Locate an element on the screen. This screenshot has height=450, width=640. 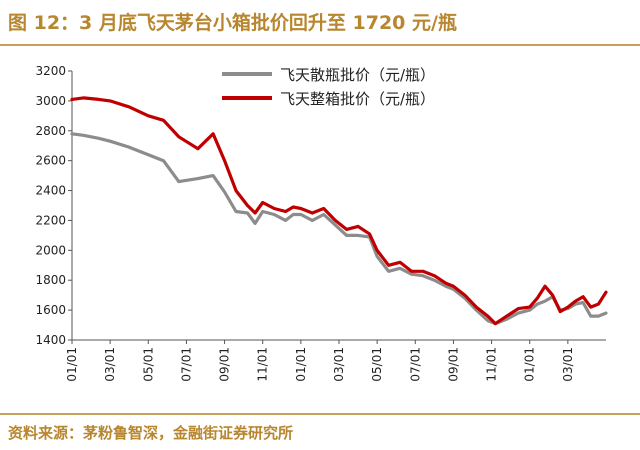
footer-divider is located at coordinates (320, 414).